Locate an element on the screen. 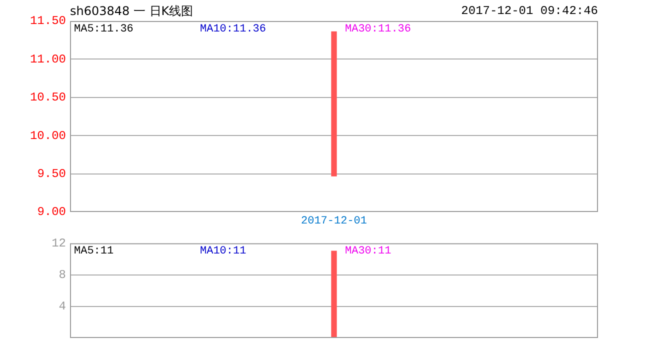  y-tick-label: 9.50 is located at coordinates (51, 173).